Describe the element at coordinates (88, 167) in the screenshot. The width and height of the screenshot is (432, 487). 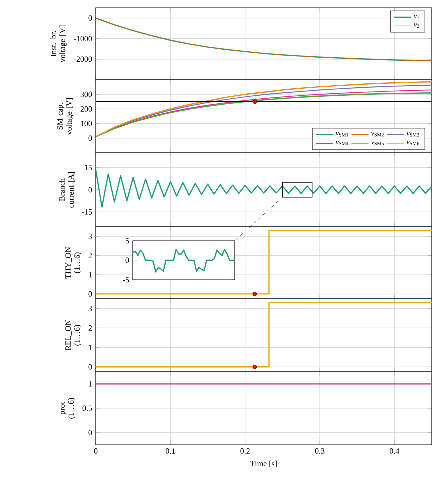
I see `y-tick-label: 15` at that location.